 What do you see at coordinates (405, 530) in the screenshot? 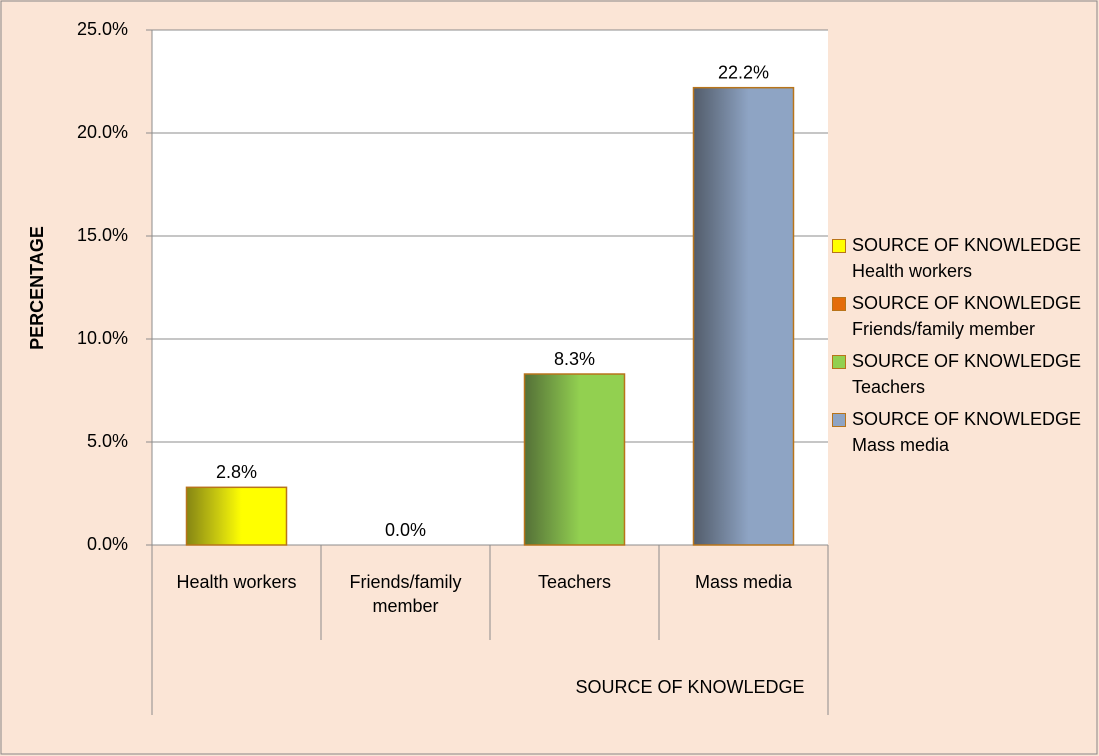
I see `data-label: 0.0%` at bounding box center [405, 530].